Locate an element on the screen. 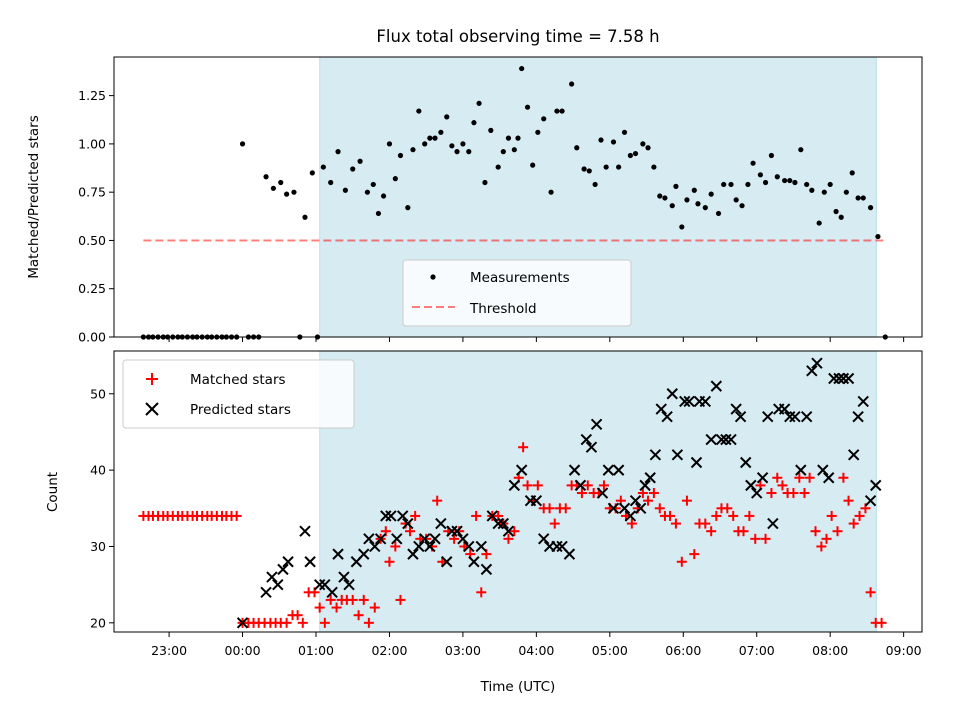  bottom-legend-box is located at coordinates (238, 394).